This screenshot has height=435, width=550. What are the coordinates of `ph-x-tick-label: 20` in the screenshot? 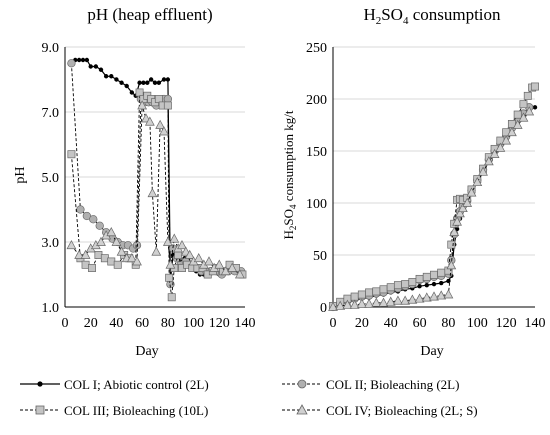 It's located at (91, 323).